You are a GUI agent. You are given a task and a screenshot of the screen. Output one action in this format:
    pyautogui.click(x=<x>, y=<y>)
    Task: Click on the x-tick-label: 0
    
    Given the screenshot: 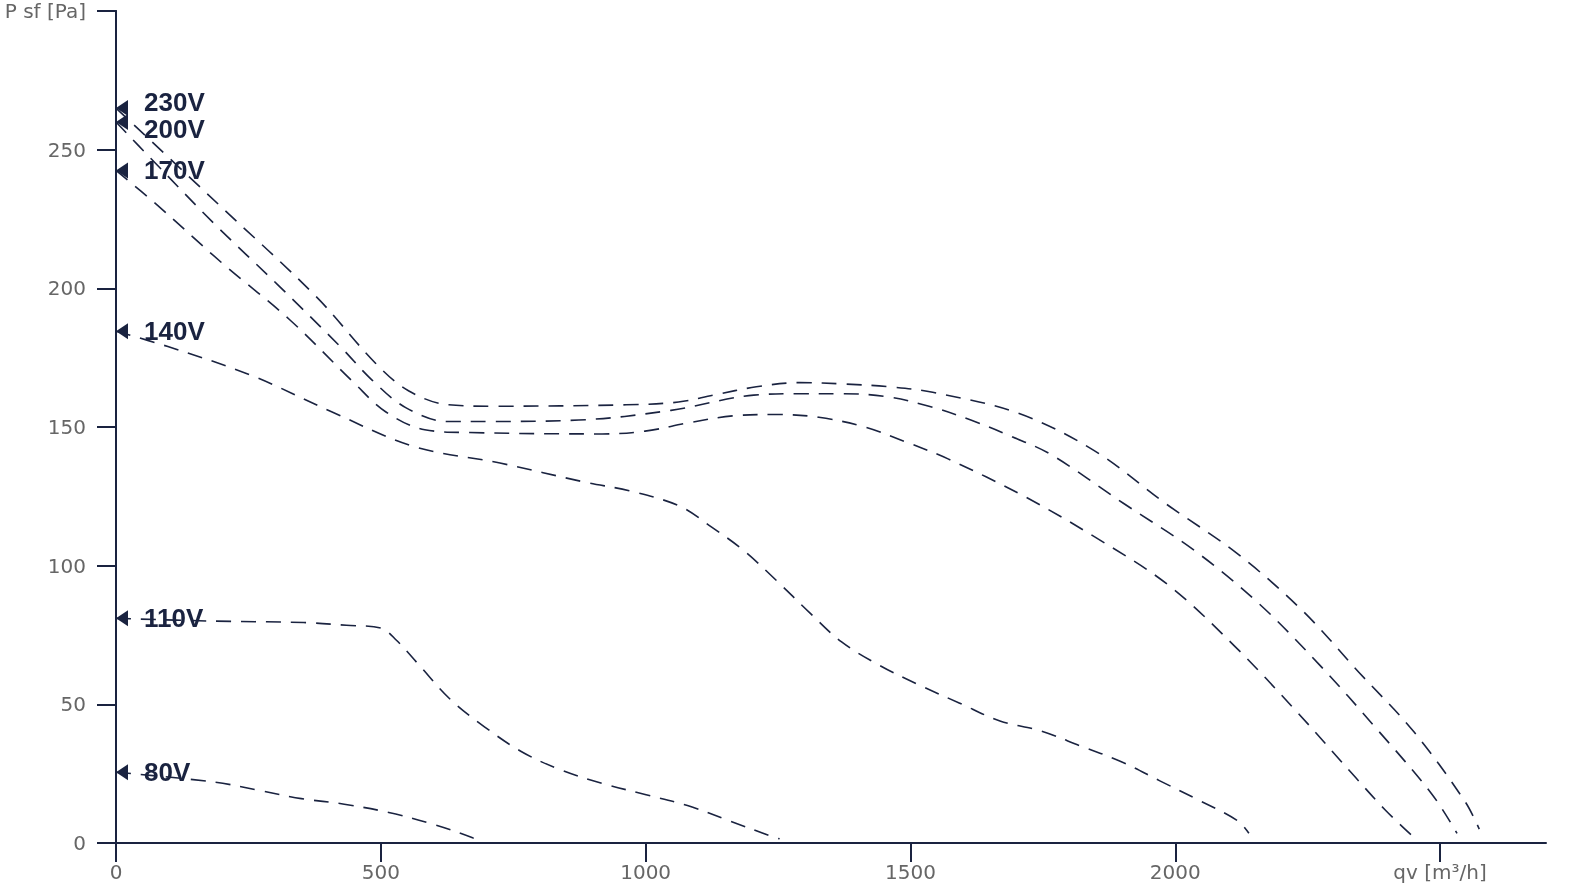 What is the action you would take?
    pyautogui.click(x=116, y=872)
    